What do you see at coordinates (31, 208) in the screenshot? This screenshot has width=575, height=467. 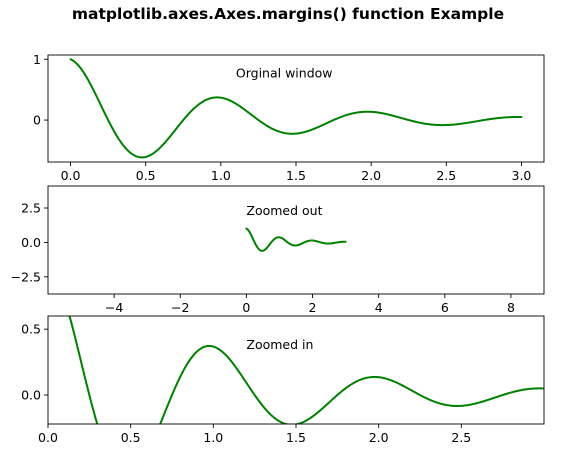 I see `y-tick-label: 2.5` at bounding box center [31, 208].